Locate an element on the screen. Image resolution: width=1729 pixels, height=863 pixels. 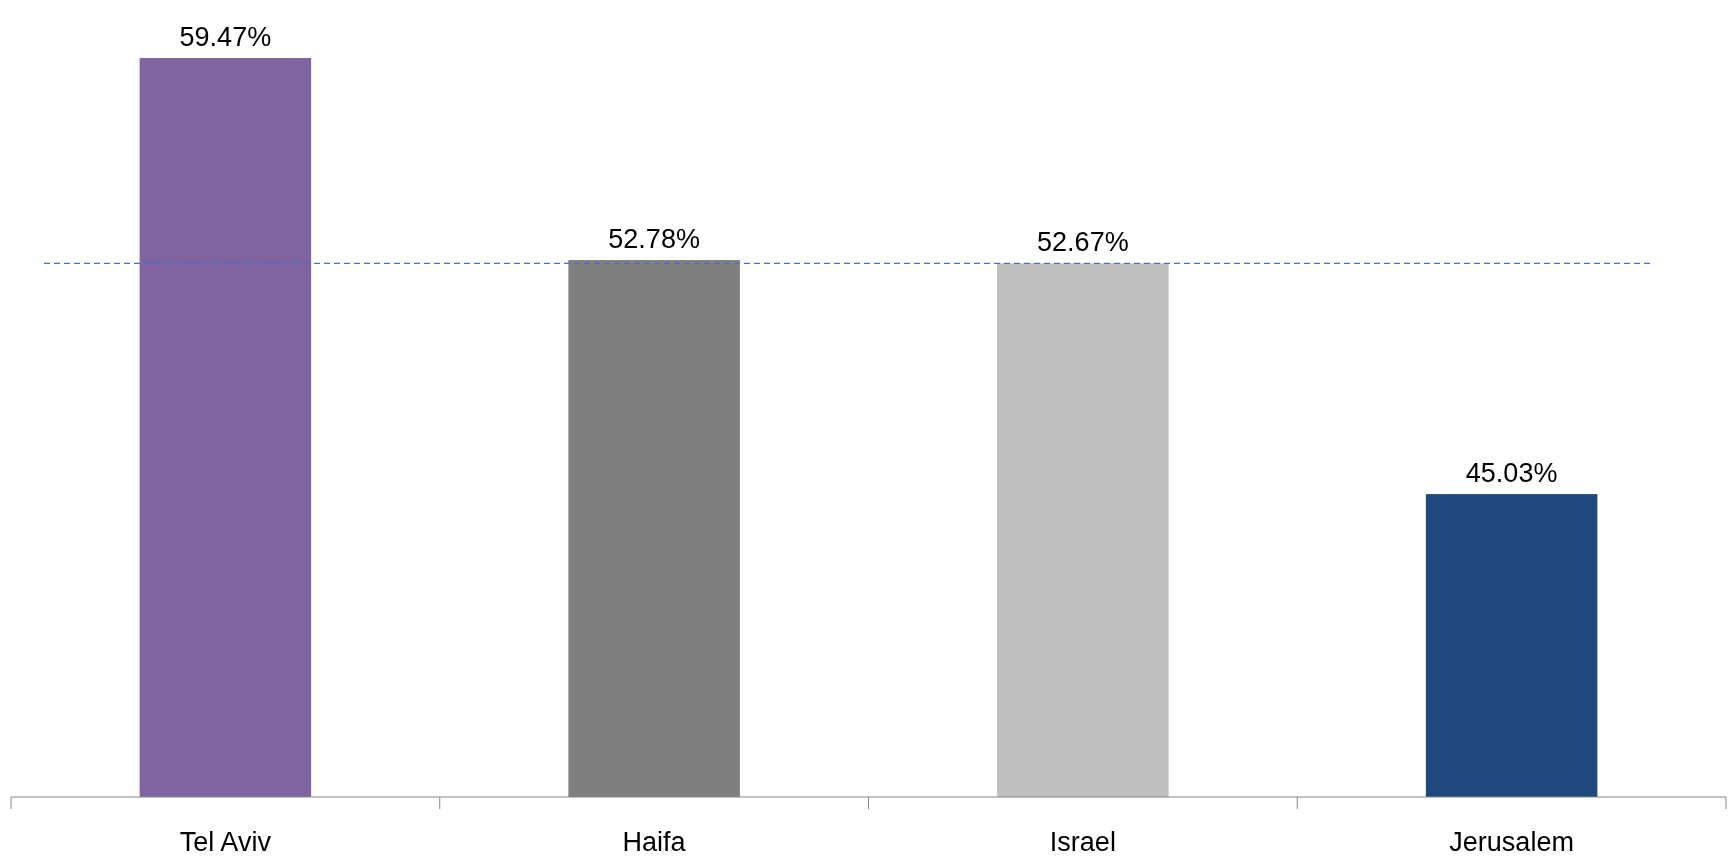
x-tick-label: Haifa is located at coordinates (654, 842).